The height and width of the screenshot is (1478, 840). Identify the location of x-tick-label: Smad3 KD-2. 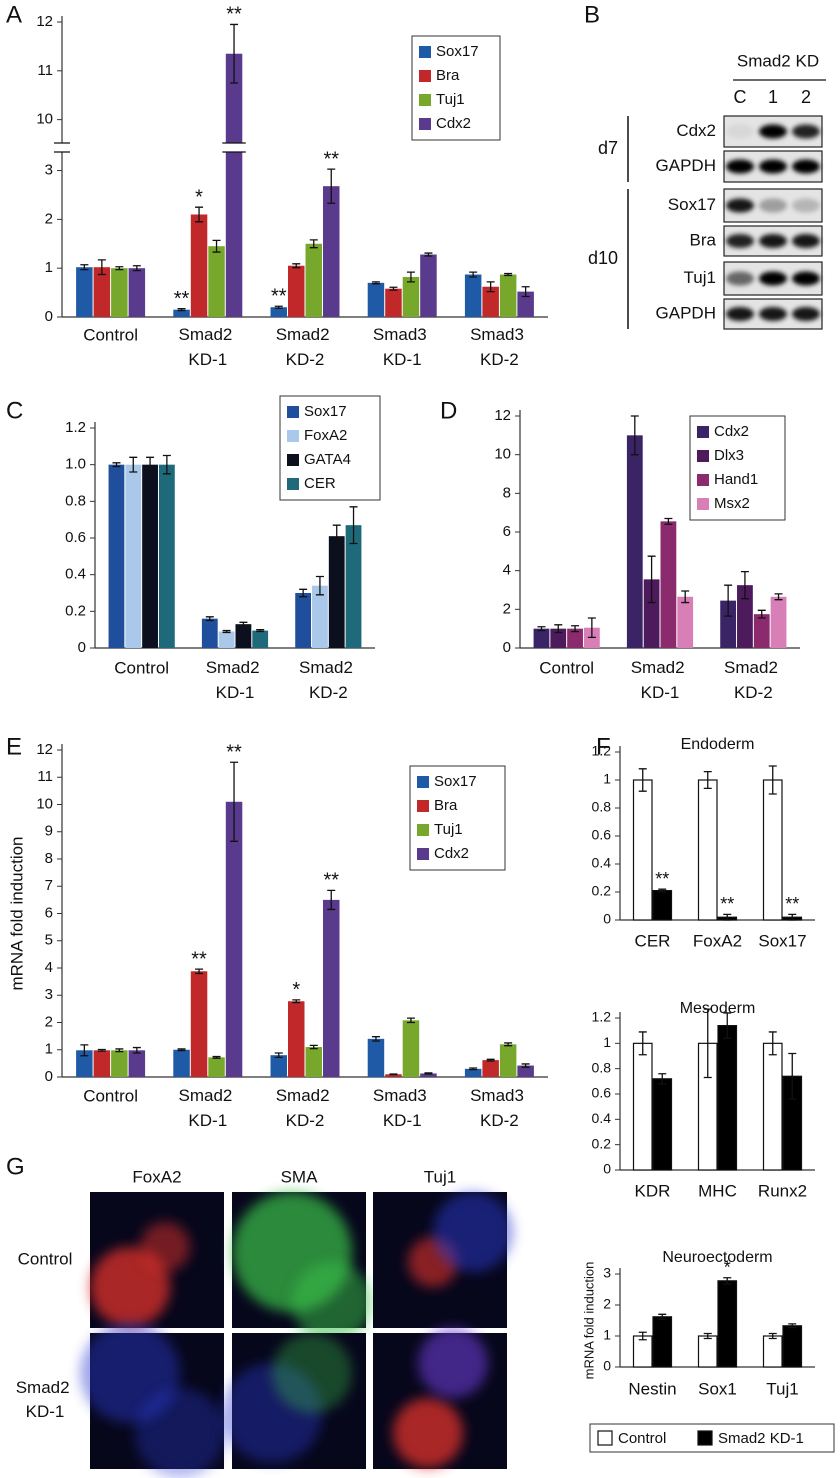
(499, 347).